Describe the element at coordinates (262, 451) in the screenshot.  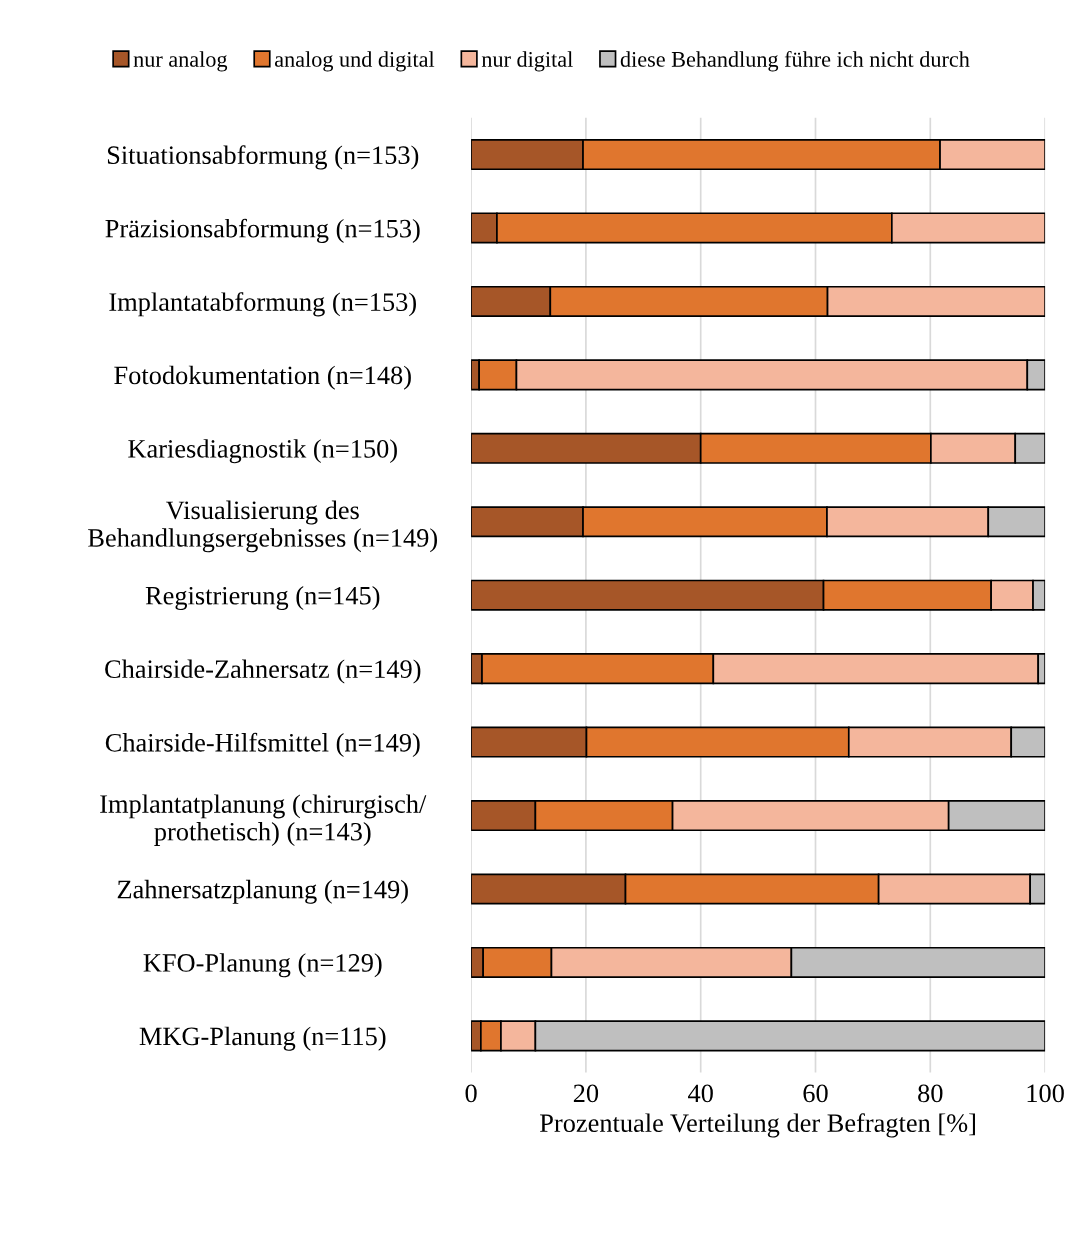
I see `y-tick-label: Kariesdiagnostik (n=150)` at that location.